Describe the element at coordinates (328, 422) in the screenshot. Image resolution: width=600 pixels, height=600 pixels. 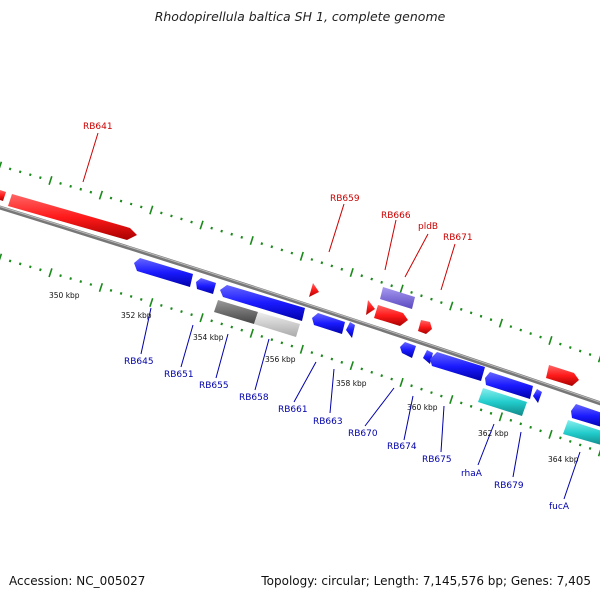
I see `gene-label: RB663` at that location.